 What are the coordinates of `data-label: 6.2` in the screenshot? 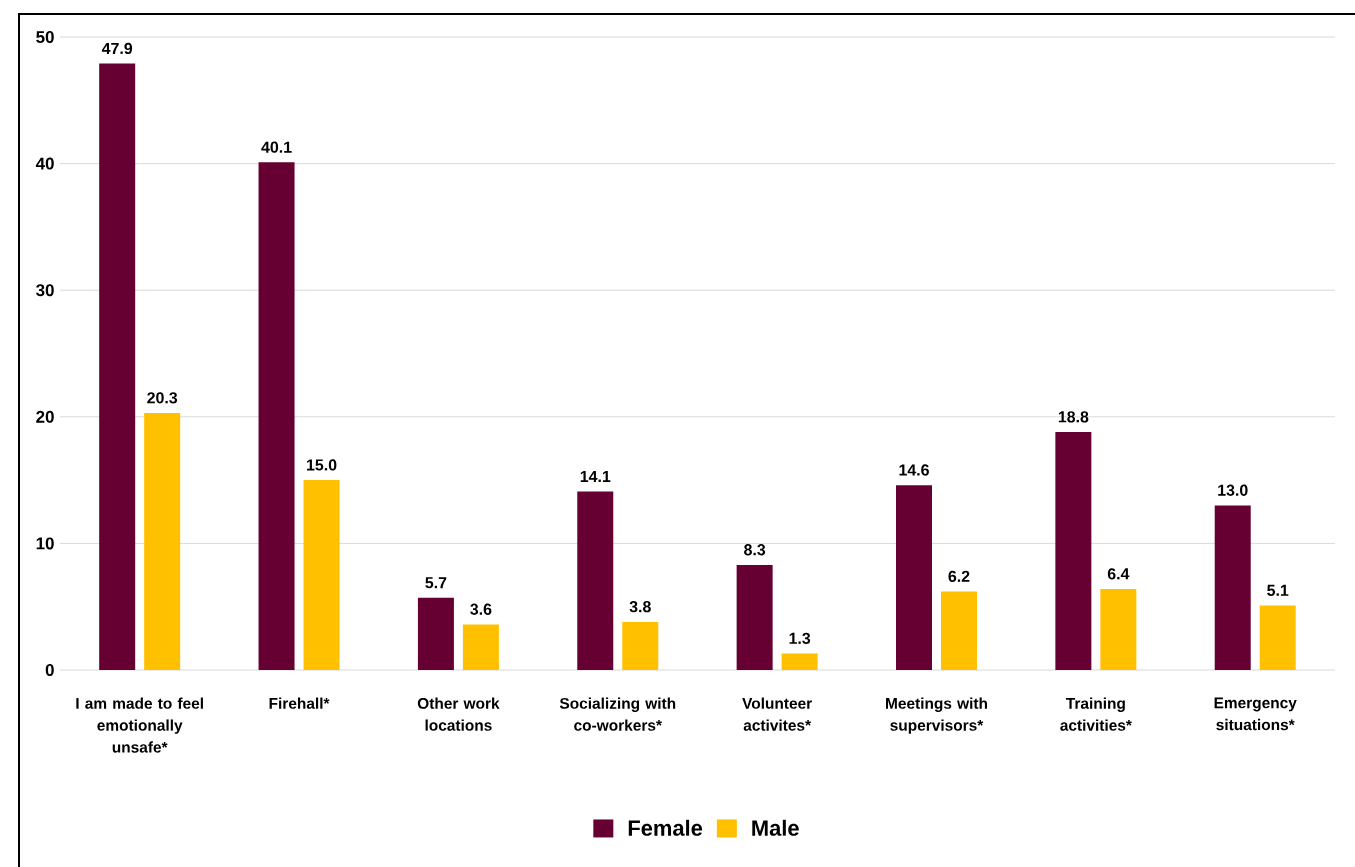 It's located at (959, 576).